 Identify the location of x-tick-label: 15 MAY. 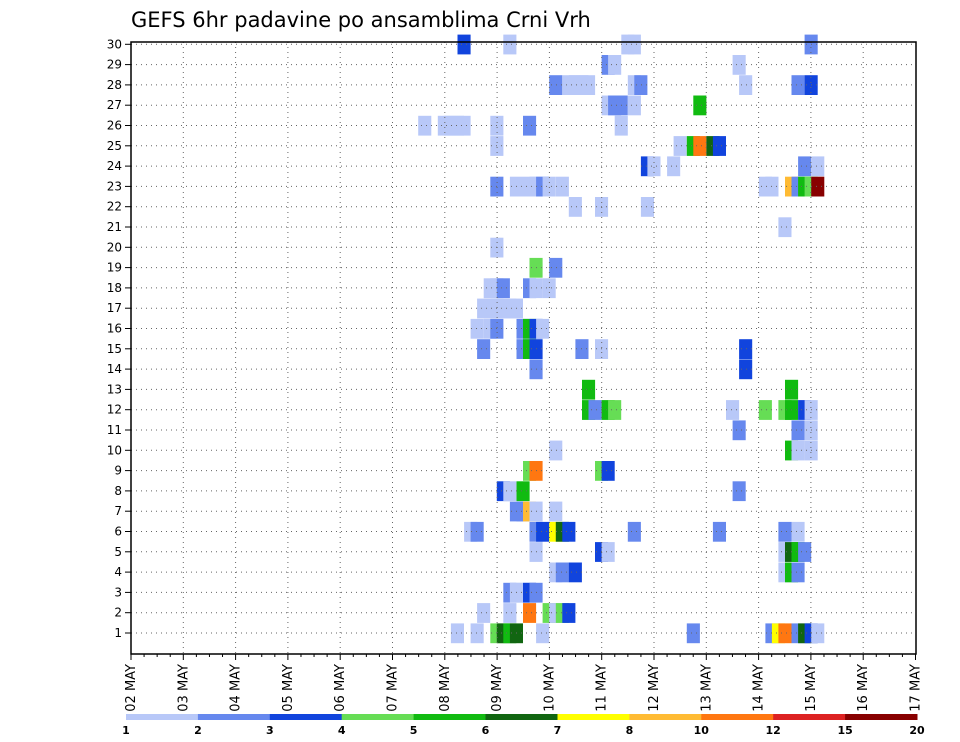
(811, 688).